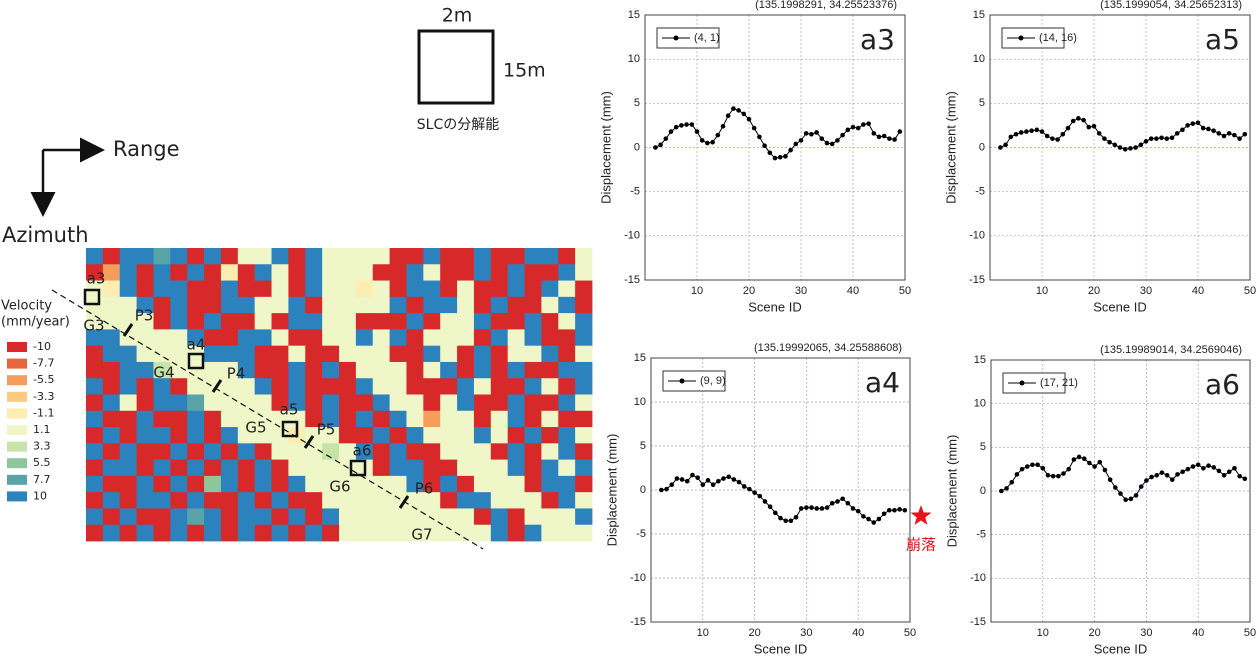 This screenshot has width=1258, height=659. I want to click on plot-frame, so click(780, 490).